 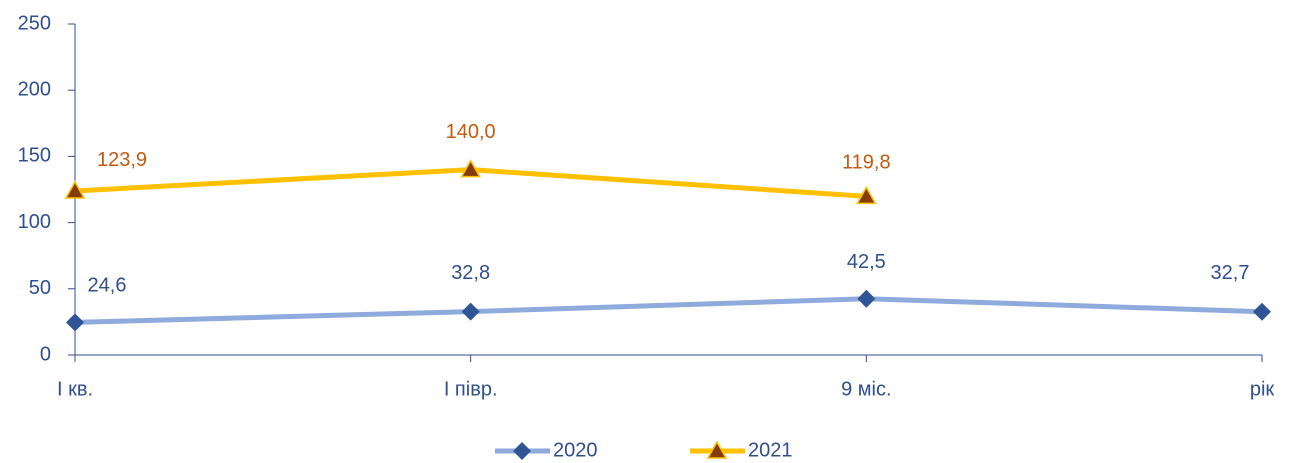 What do you see at coordinates (575, 450) in the screenshot?
I see `legend-label: 2020` at bounding box center [575, 450].